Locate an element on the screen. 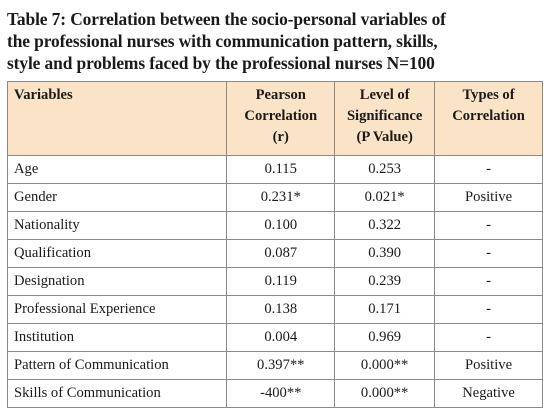  header-types-of-correlation: Types of Correlation is located at coordinates (488, 118).